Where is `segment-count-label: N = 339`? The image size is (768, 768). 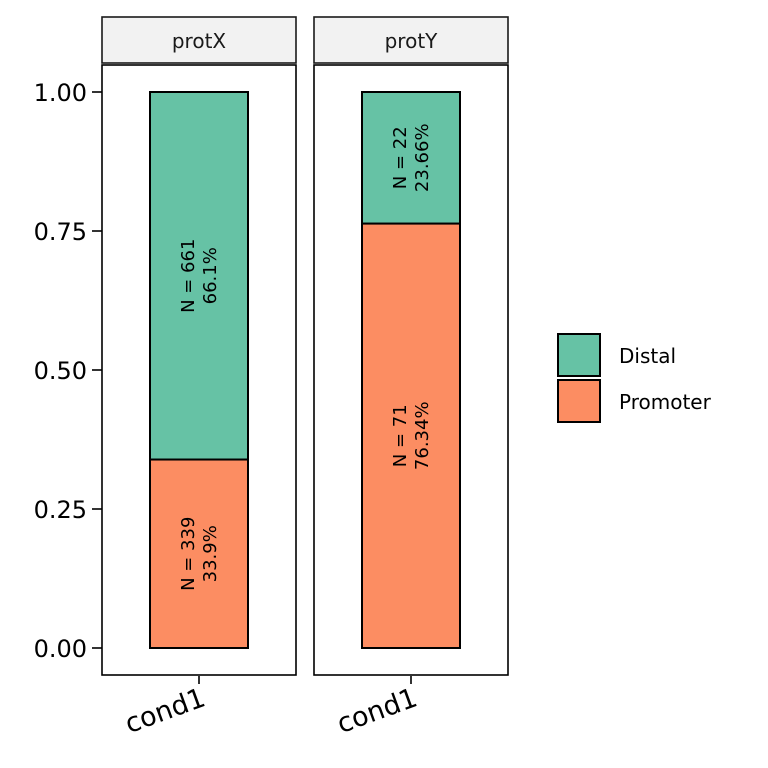 segment-count-label: N = 339 is located at coordinates (188, 554).